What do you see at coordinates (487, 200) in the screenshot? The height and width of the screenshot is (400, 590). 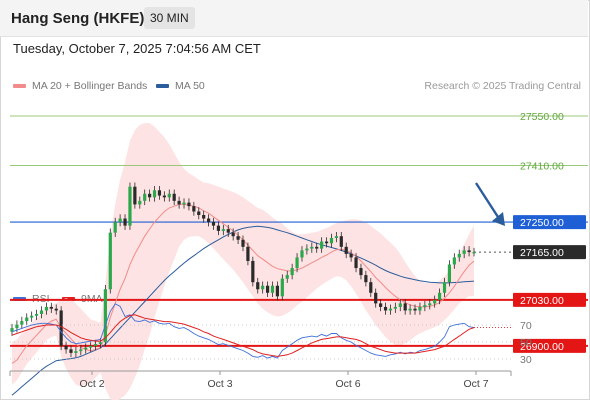 I see `forecast-arrow-shaft` at bounding box center [487, 200].